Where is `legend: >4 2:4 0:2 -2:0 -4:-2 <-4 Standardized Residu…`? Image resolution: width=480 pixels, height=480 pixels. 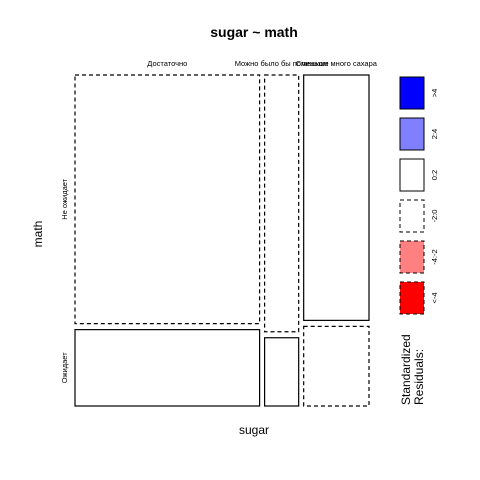 legend: >4 2:4 0:2 -2:0 -4:-2 <-4 Standardized Residu… is located at coordinates (419, 240).